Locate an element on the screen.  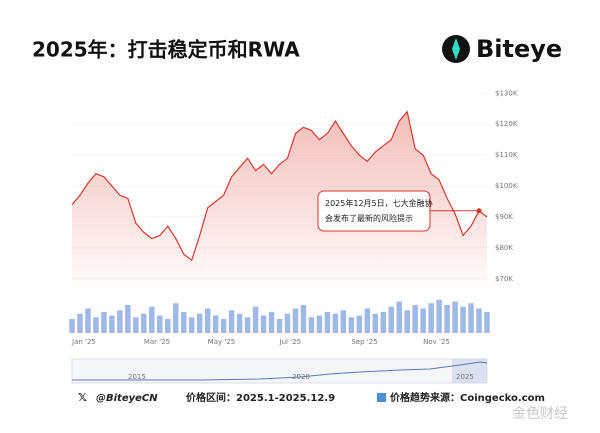
navigator is located at coordinates (279, 371).